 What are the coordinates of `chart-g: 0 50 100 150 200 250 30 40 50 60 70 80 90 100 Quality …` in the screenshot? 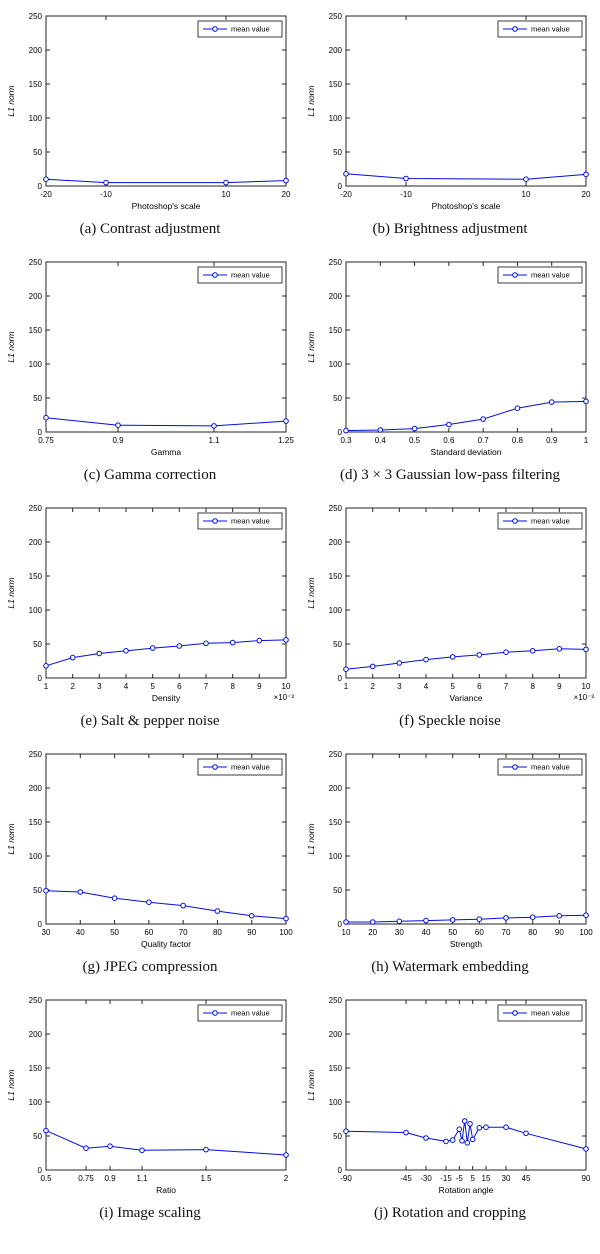 It's located at (149, 849).